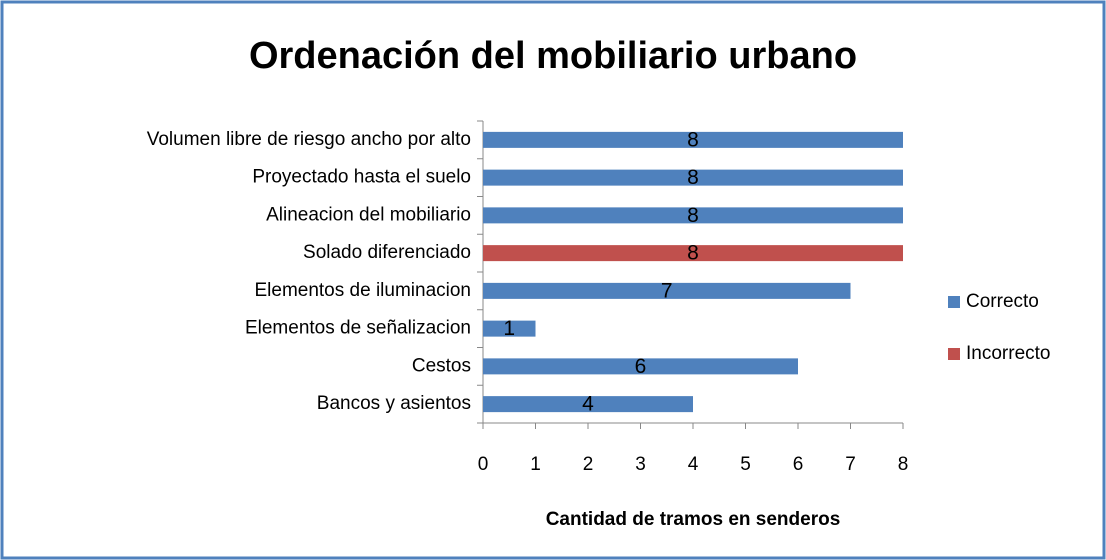  I want to click on y-tick-label: Alineacion del mobiliario, so click(368, 214).